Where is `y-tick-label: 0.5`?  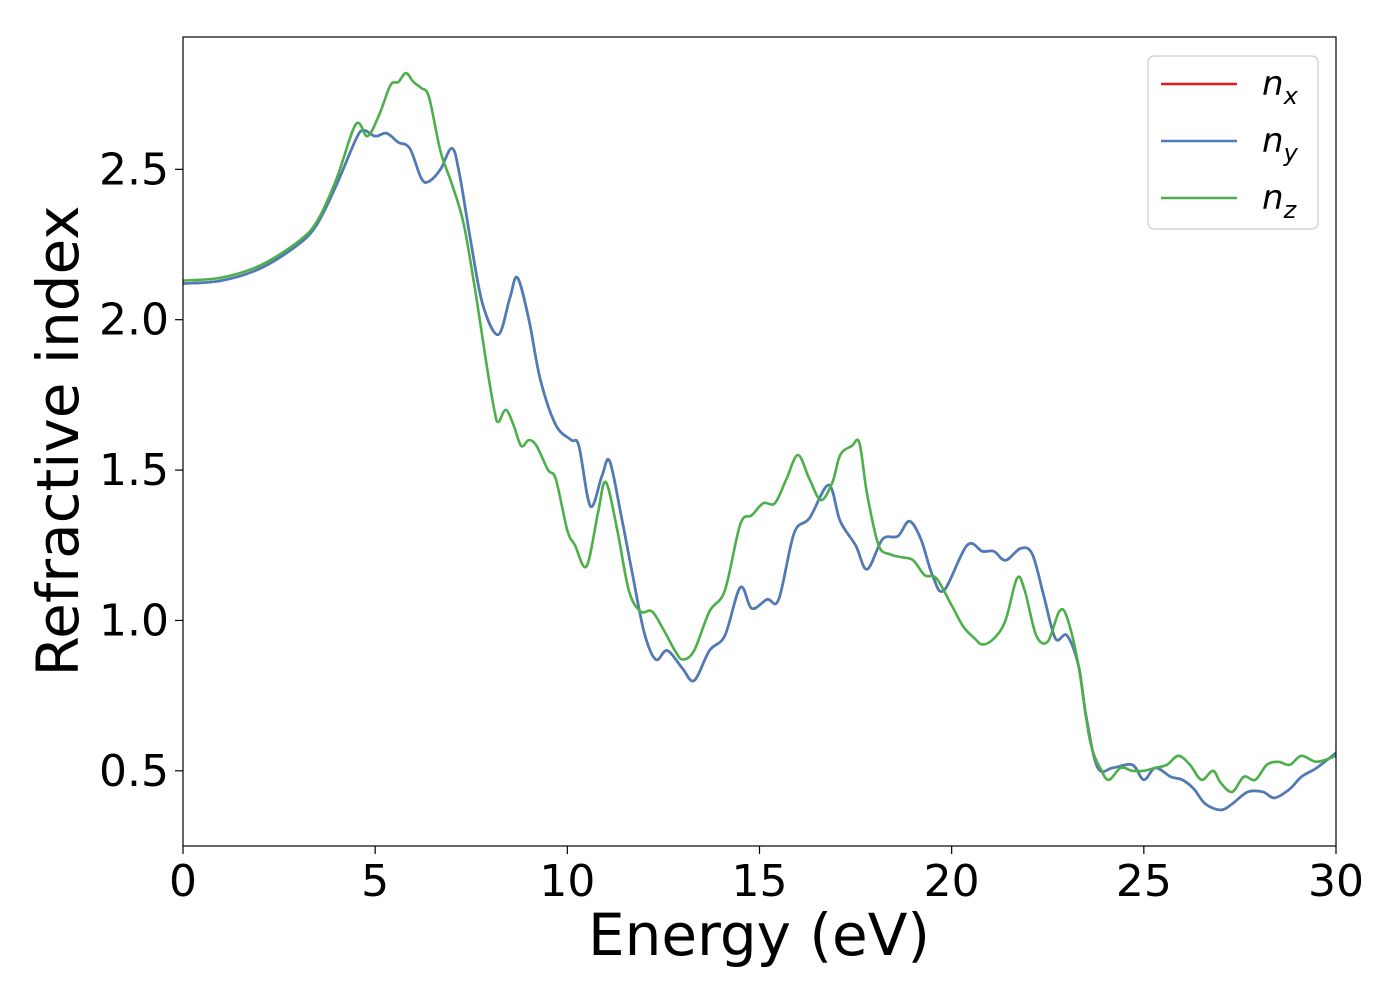
y-tick-label: 0.5 is located at coordinates (134, 771).